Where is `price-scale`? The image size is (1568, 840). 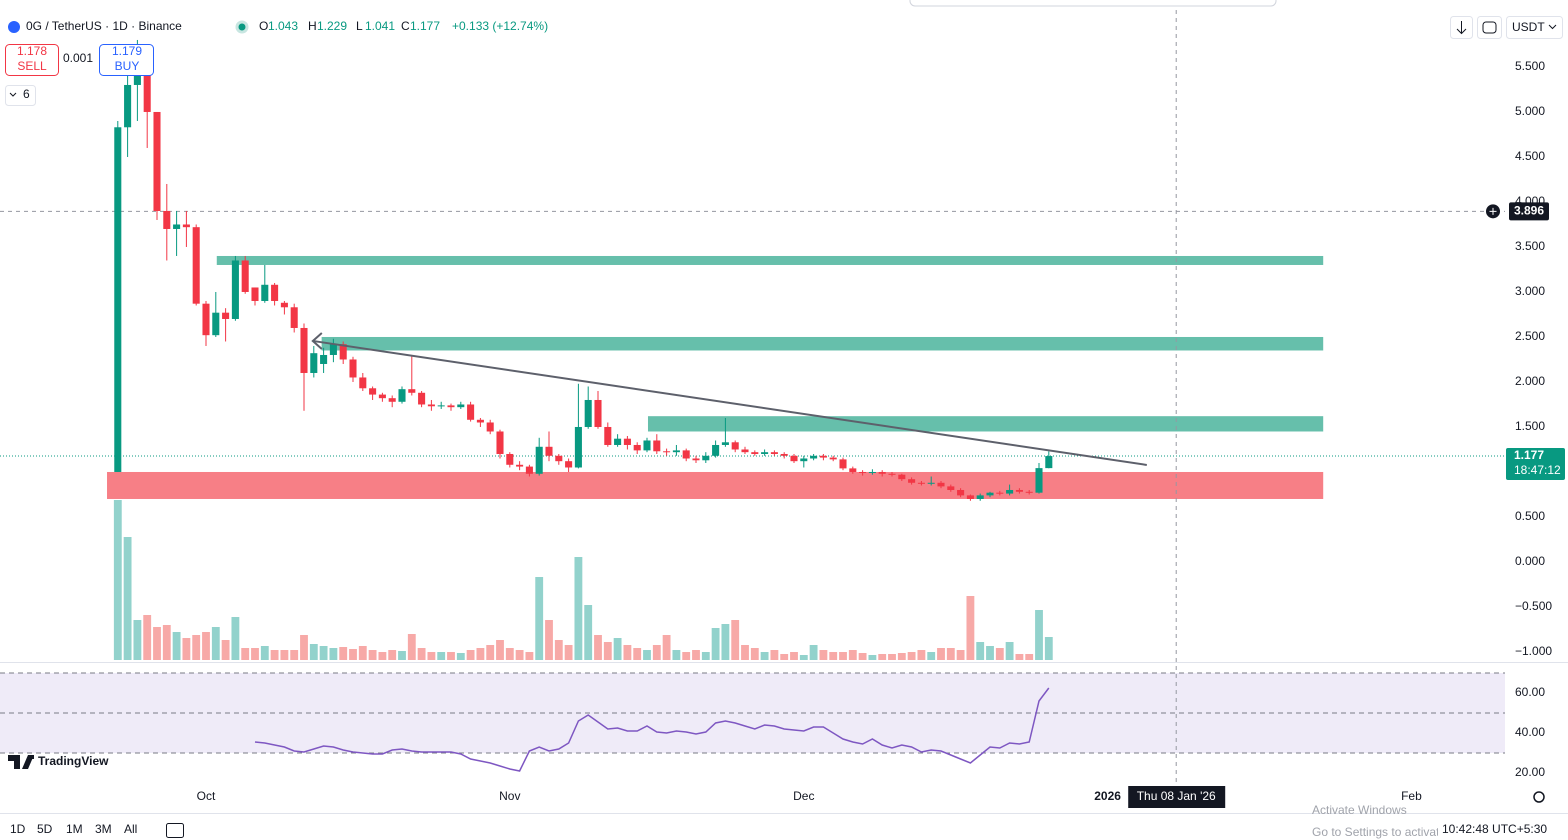
price-scale is located at coordinates (1536, 397).